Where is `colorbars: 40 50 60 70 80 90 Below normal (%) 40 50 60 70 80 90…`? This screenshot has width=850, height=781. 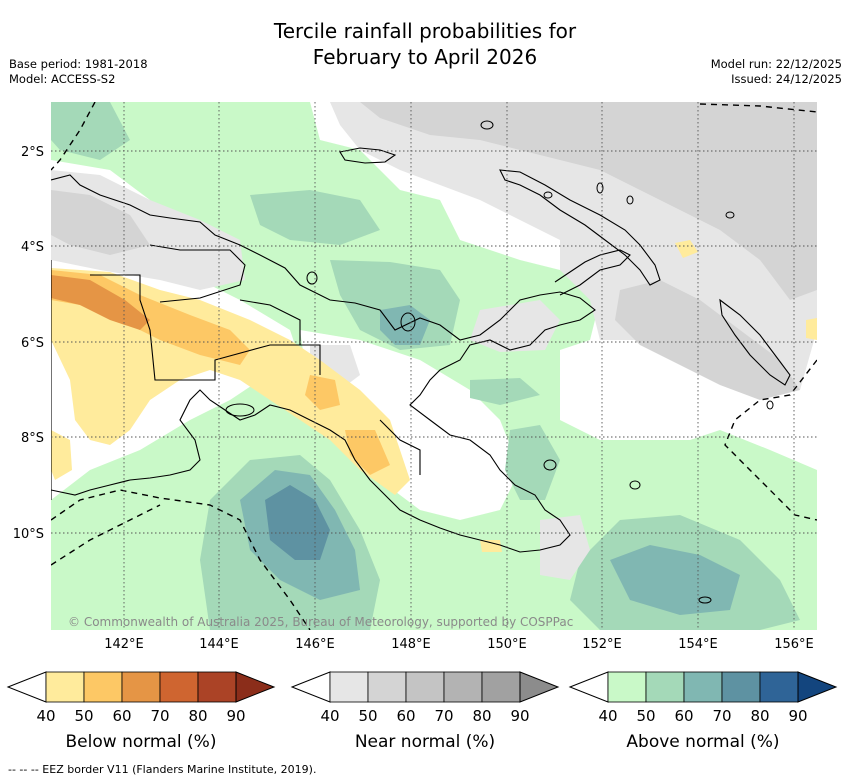 colorbars: 40 50 60 70 80 90 Below normal (%) 40 50 60 70 80 90… is located at coordinates (422, 711).